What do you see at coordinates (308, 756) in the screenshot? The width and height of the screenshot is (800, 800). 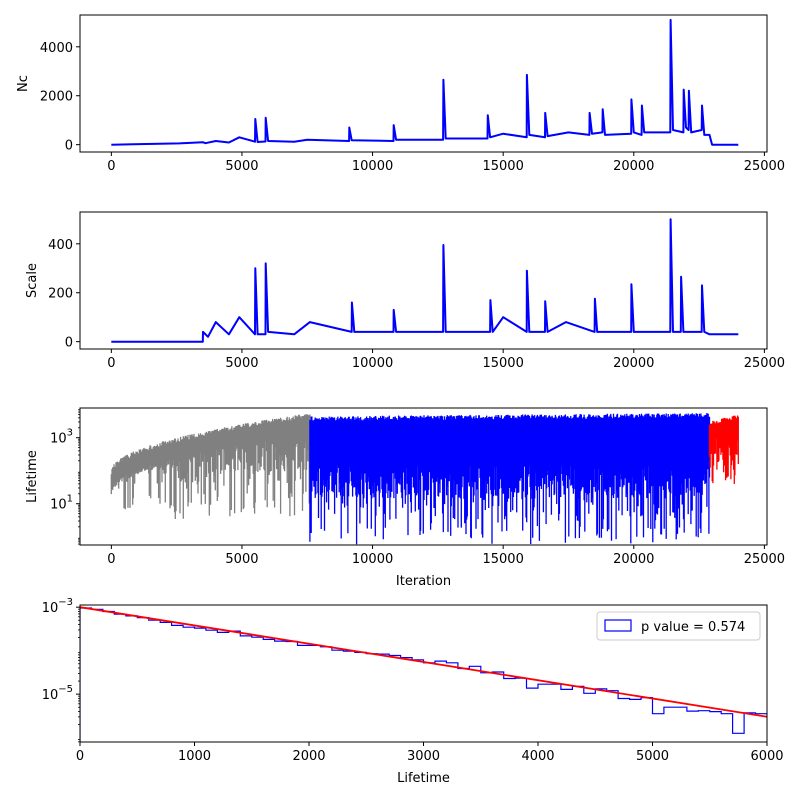 I see `x-tick-label: 2000` at bounding box center [308, 756].